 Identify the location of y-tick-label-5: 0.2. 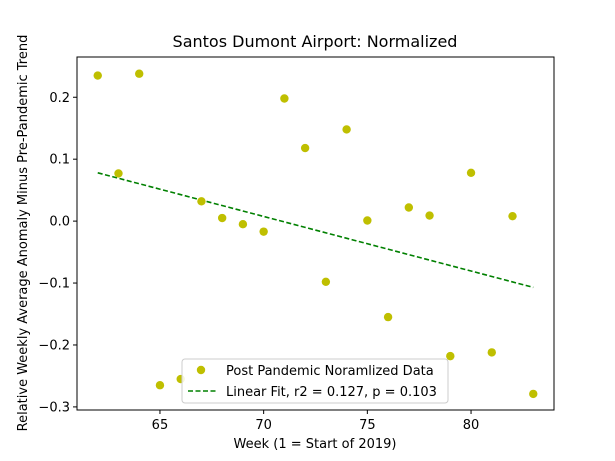
(59, 98).